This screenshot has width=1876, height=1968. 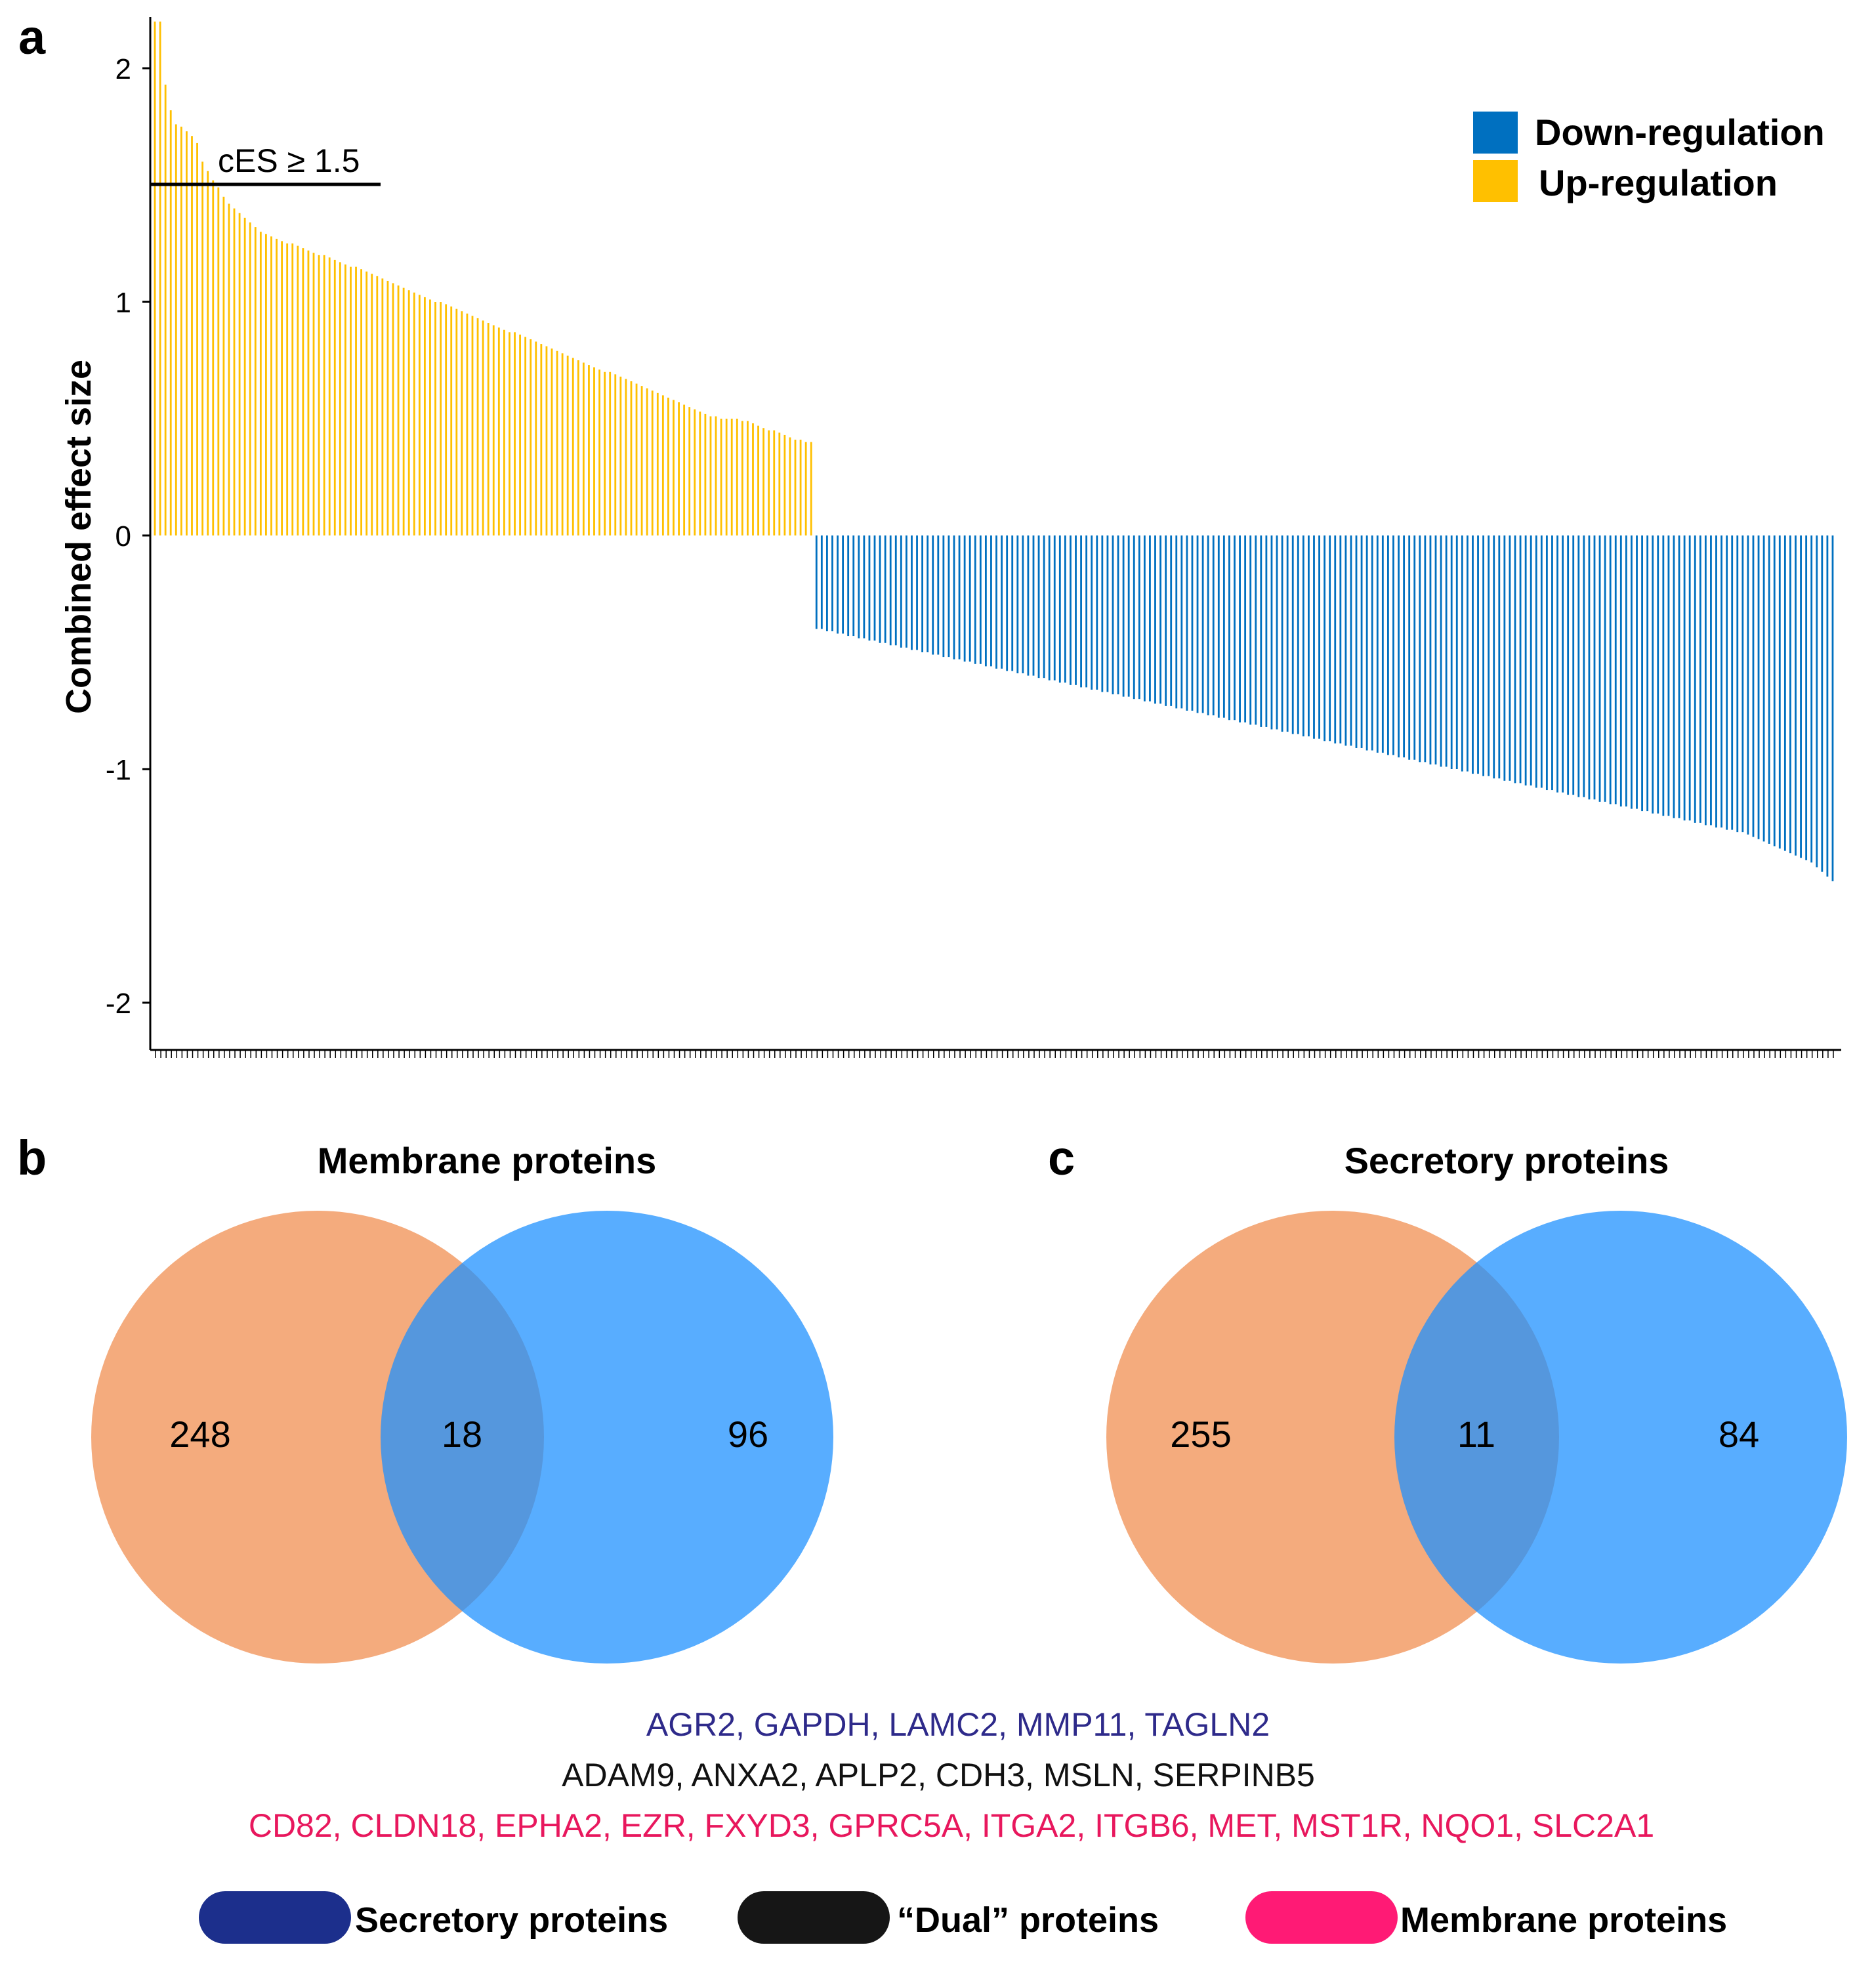 What do you see at coordinates (119, 770) in the screenshot?
I see `y-tick-label: -1` at bounding box center [119, 770].